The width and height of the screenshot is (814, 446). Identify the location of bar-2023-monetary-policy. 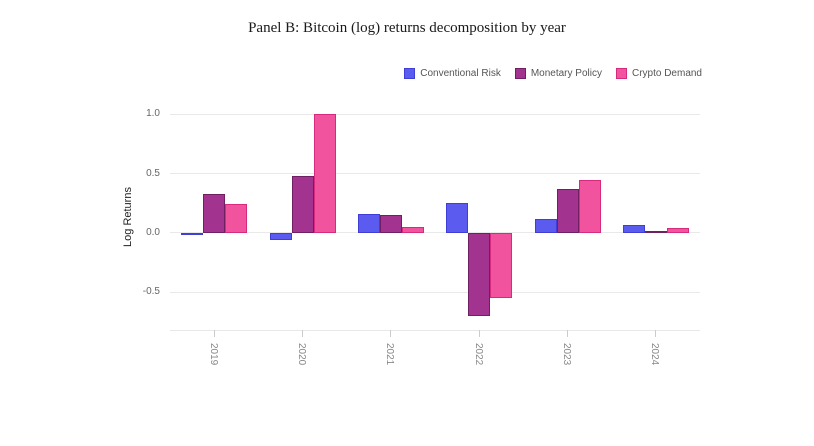
(567, 211).